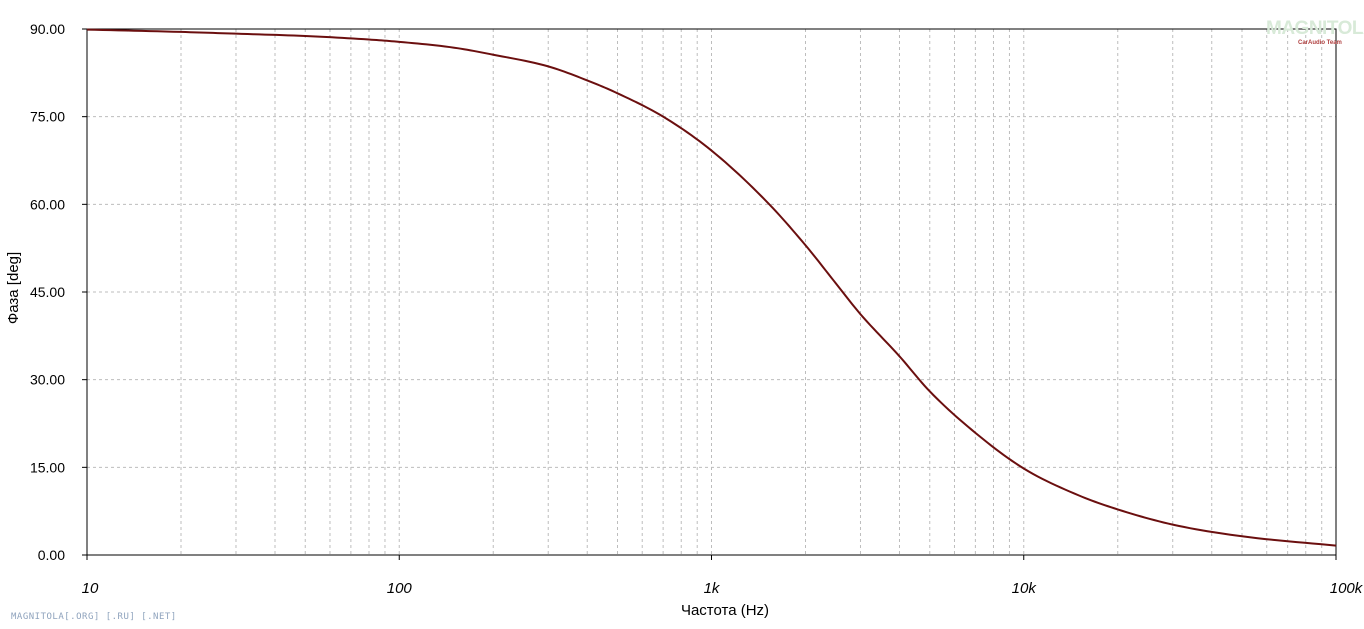  I want to click on y-tick-label: 45.00, so click(47, 292).